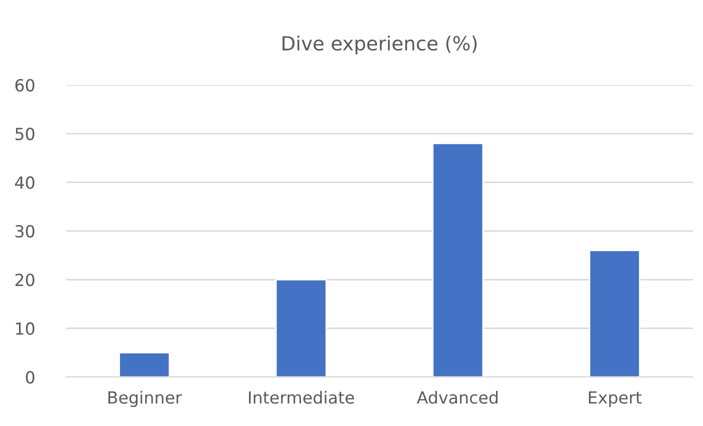 The width and height of the screenshot is (703, 426). Describe the element at coordinates (615, 399) in the screenshot. I see `x-tick-label: Expert` at that location.